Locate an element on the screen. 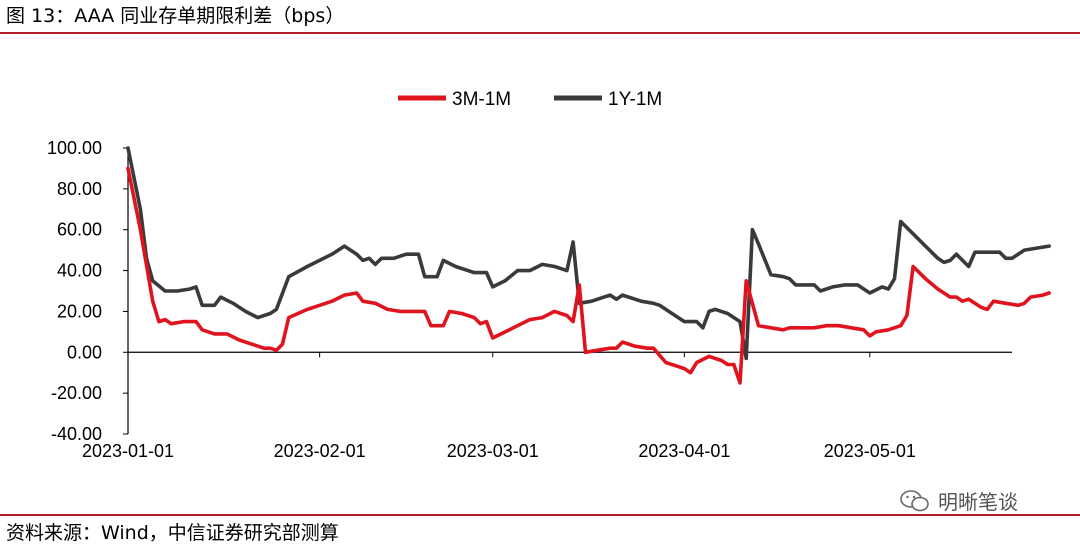  y-tick-label: -20.00 is located at coordinates (76, 393).